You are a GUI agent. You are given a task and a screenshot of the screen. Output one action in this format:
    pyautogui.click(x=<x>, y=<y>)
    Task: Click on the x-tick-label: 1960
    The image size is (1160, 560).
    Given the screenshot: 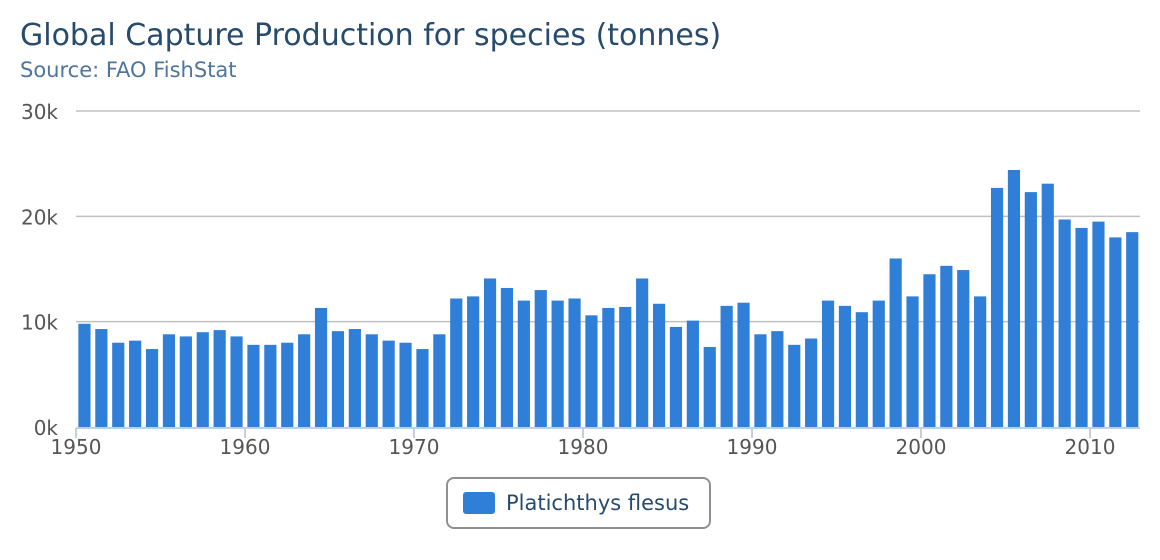 What is the action you would take?
    pyautogui.click(x=245, y=447)
    